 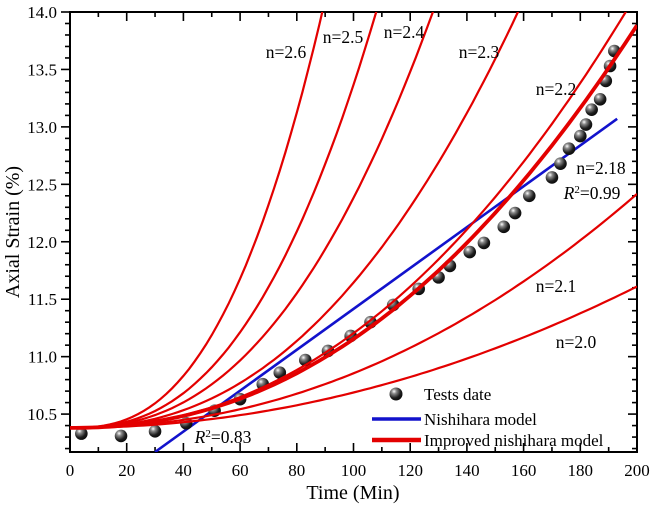 What do you see at coordinates (42, 12) in the screenshot?
I see `y-tick-label: 14.0` at bounding box center [42, 12].